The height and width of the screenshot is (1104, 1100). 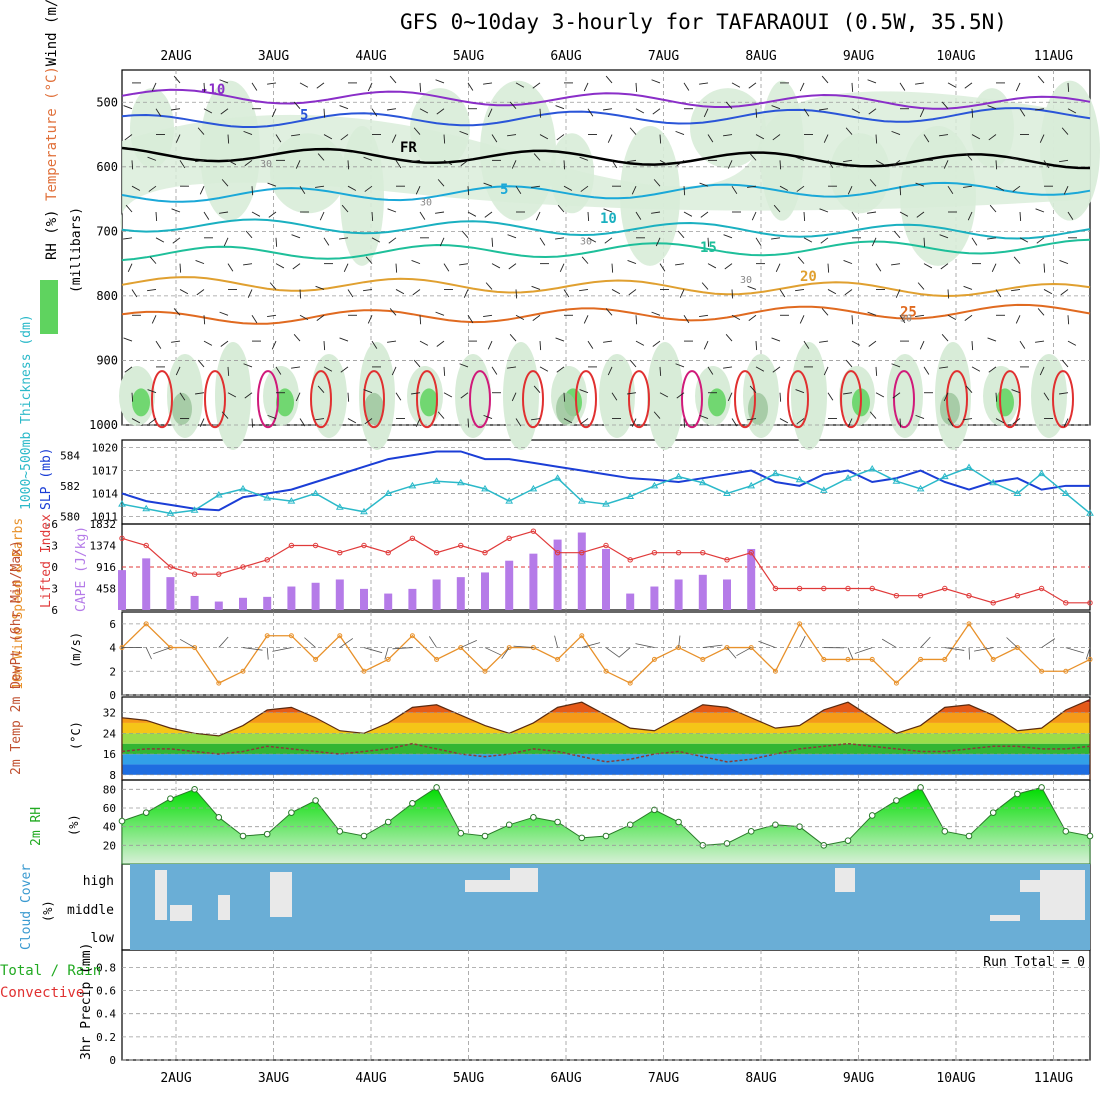 What do you see at coordinates (109, 754) in the screenshot?
I see `temp-tick-label: 16` at bounding box center [109, 754].